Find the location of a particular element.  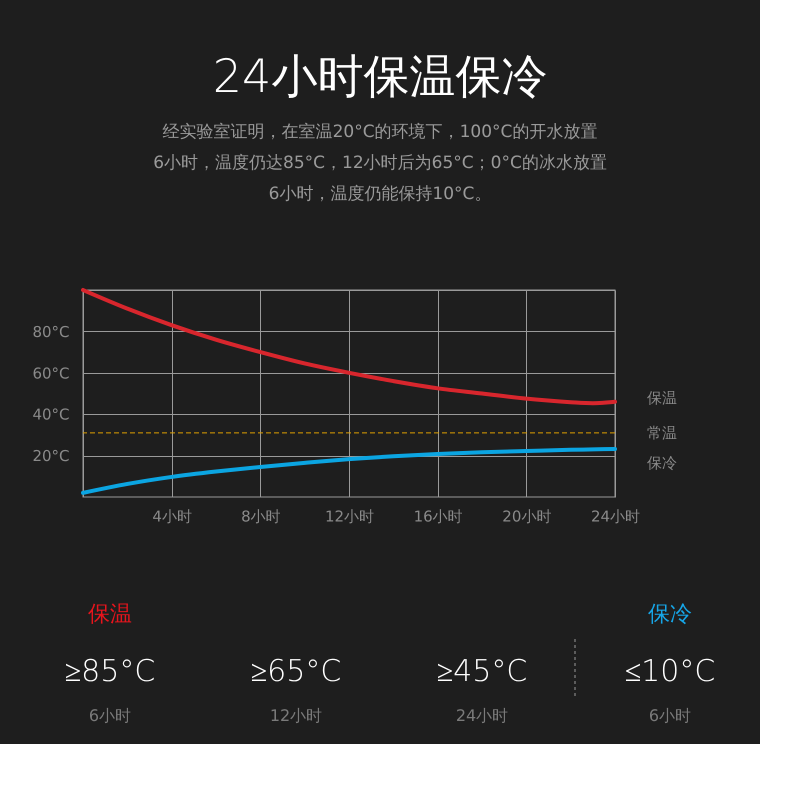

x-tick-label: 16小时 is located at coordinates (438, 517).